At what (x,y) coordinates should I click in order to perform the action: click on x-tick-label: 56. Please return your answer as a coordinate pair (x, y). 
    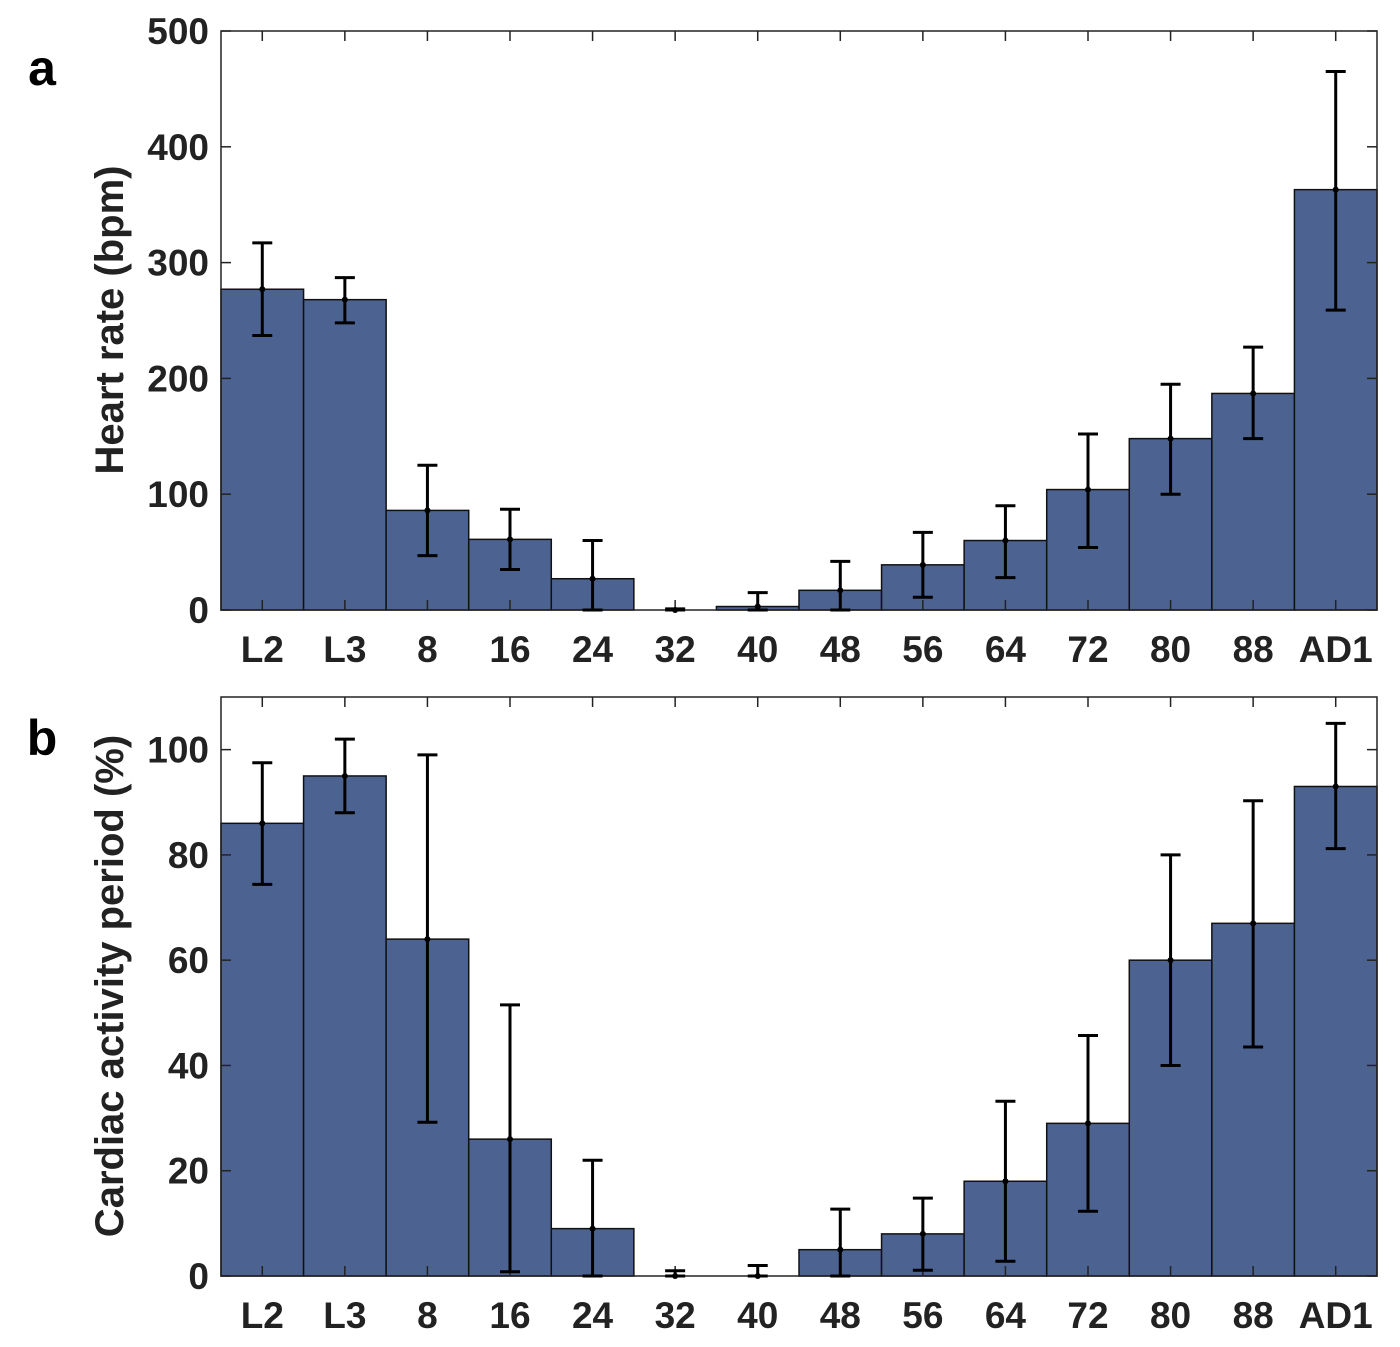
    Looking at the image, I should click on (922, 649).